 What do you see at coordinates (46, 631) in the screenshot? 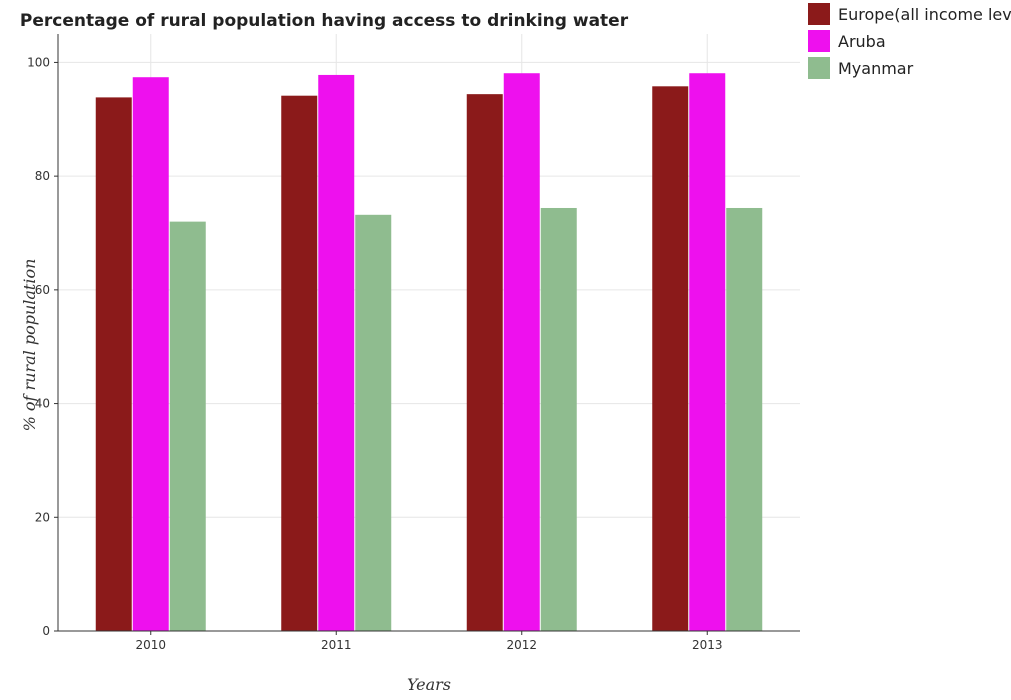
I see `y-tick-label-0: 0` at bounding box center [46, 631].